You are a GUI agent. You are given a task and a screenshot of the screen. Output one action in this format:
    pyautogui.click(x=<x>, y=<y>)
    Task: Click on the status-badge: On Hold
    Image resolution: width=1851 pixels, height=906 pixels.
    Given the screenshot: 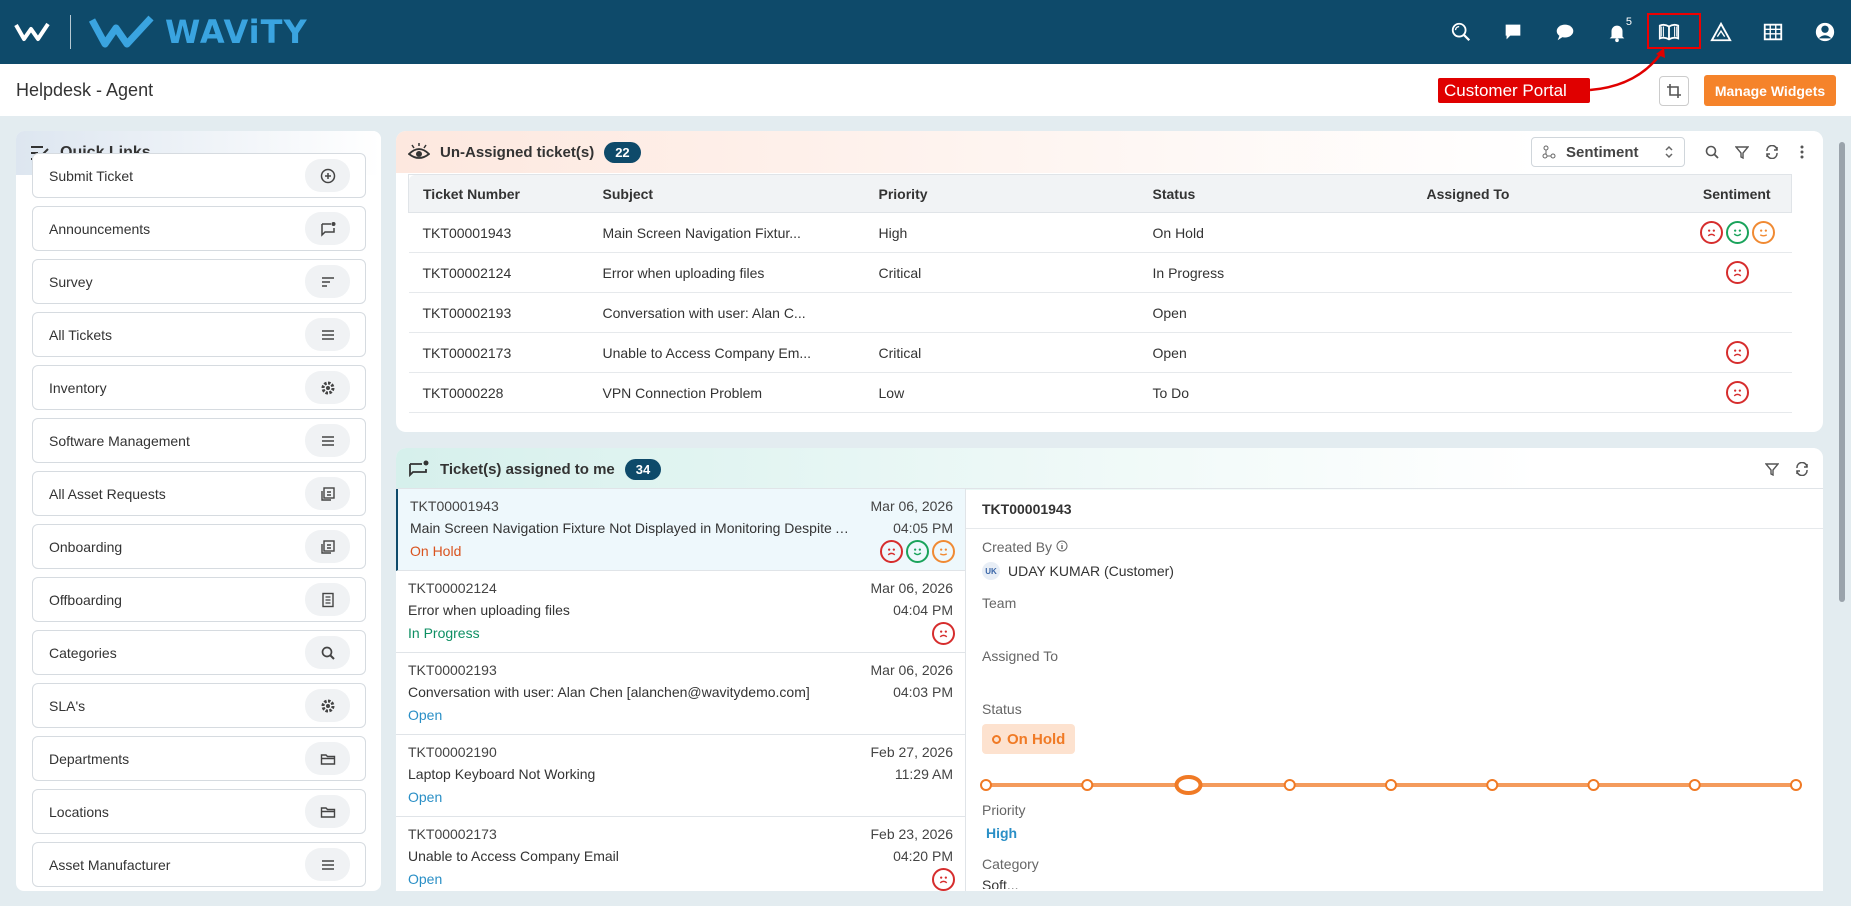 What is the action you would take?
    pyautogui.click(x=1029, y=739)
    